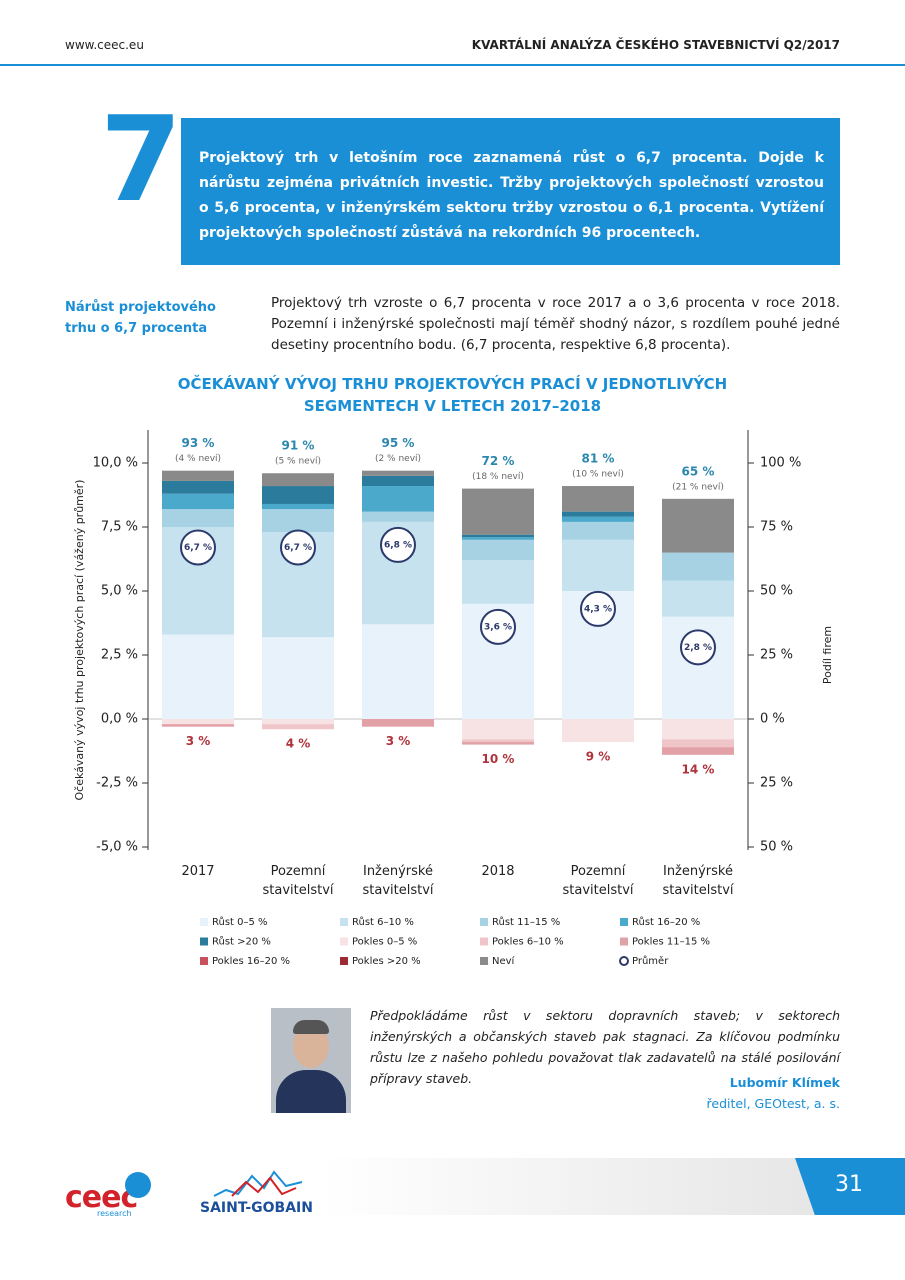  Describe the element at coordinates (298, 462) in the screenshot. I see `unknown-label: (5 % neví)` at that location.